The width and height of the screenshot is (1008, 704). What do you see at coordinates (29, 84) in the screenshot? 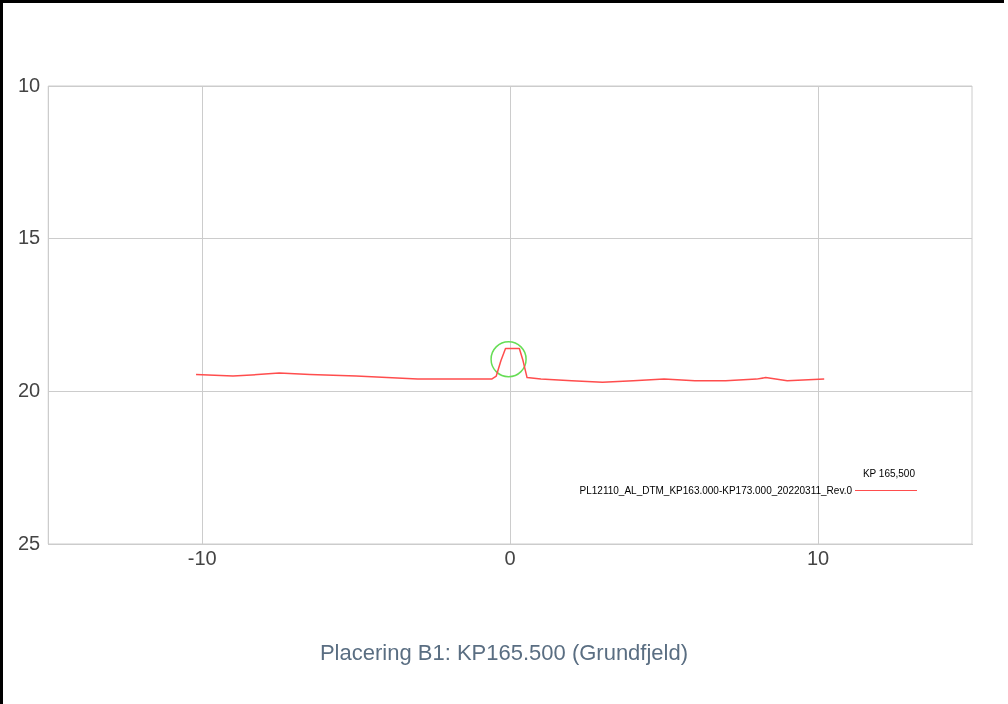
I see `y-tick-label: 10` at bounding box center [29, 84].